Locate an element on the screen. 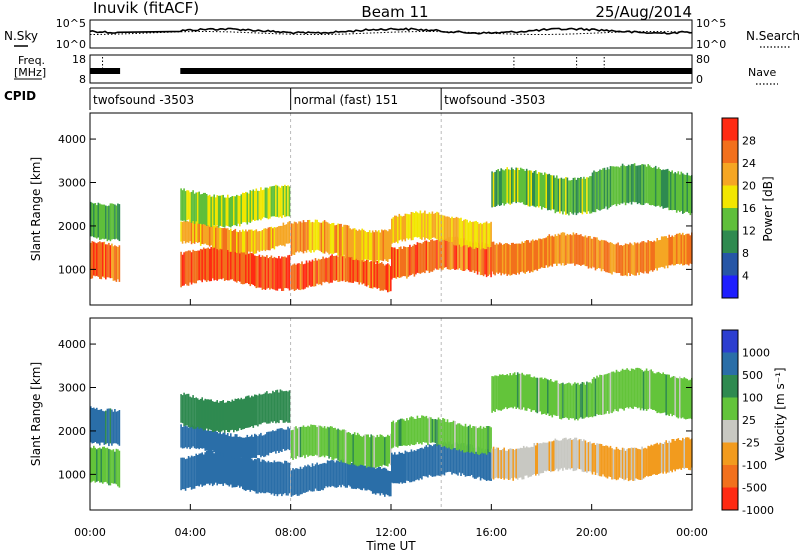 The width and height of the screenshot is (800, 554). freq-trace is located at coordinates (105, 71).